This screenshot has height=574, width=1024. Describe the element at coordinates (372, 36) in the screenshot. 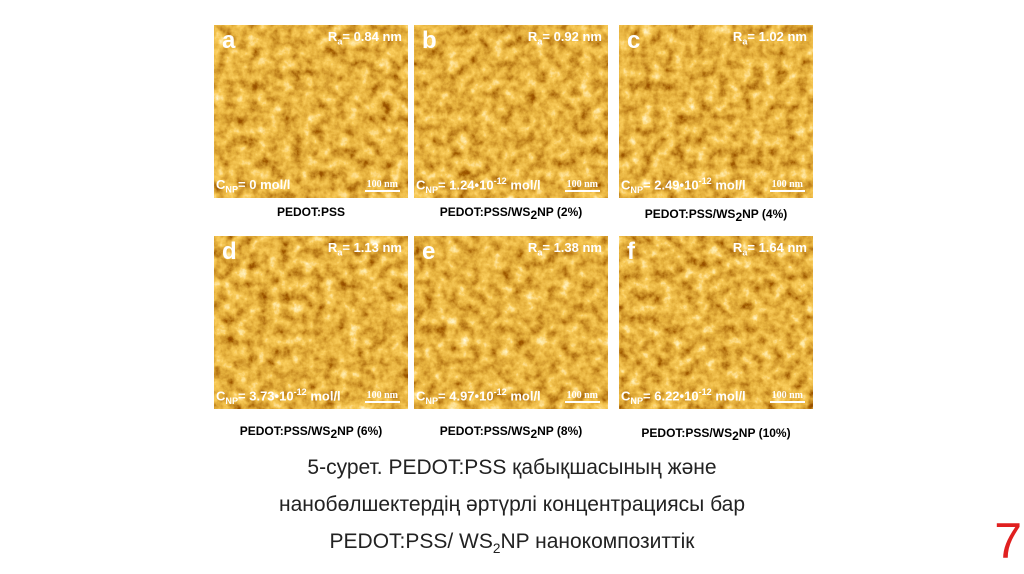

I see `text: = 0.84 nm` at that location.